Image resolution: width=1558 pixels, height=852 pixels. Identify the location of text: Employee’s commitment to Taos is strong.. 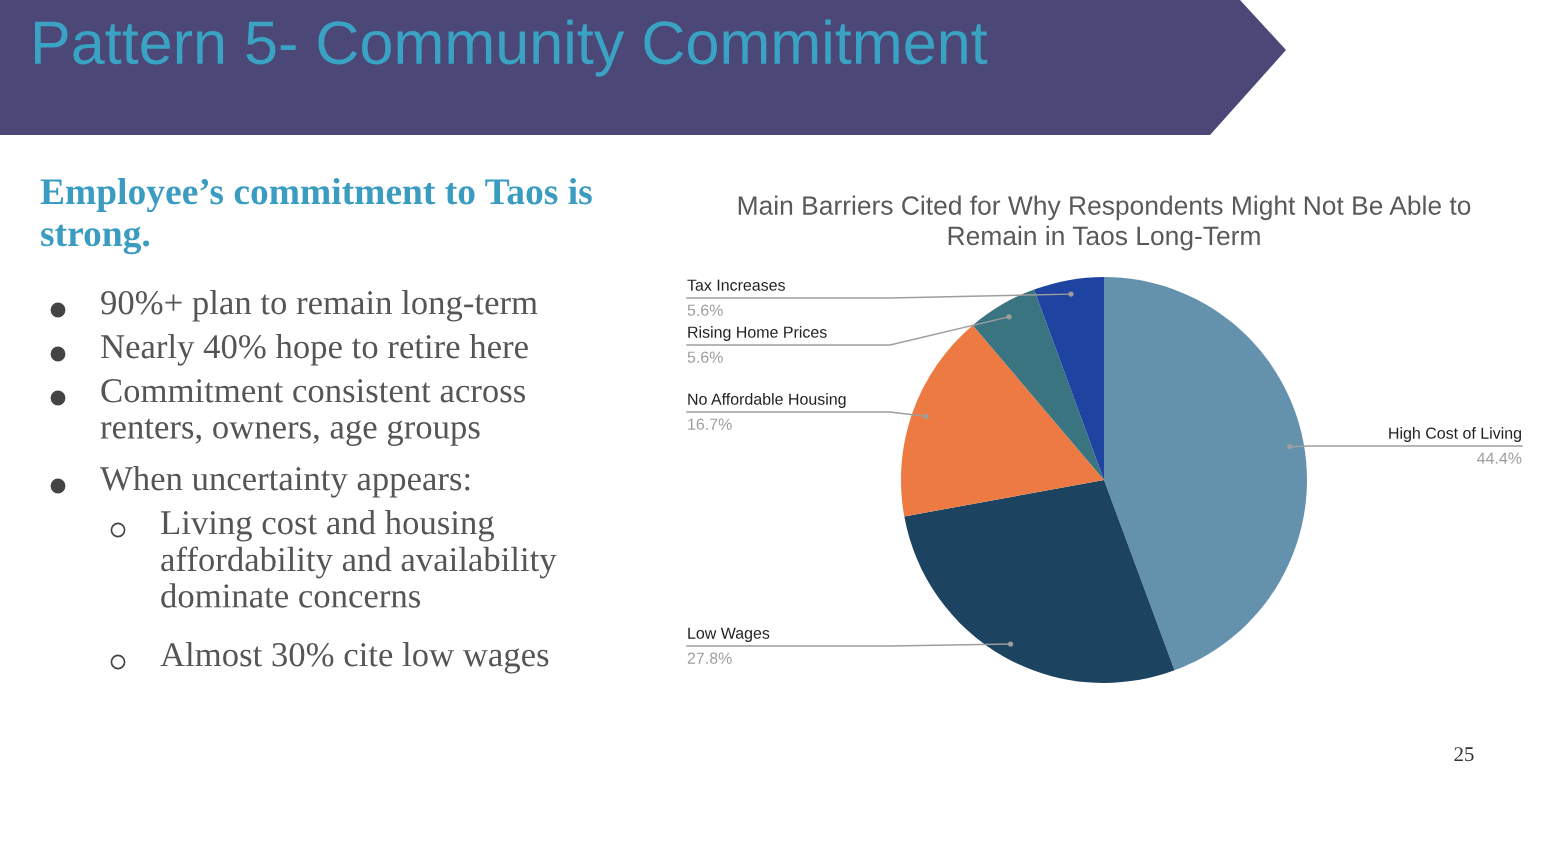
(316, 216).